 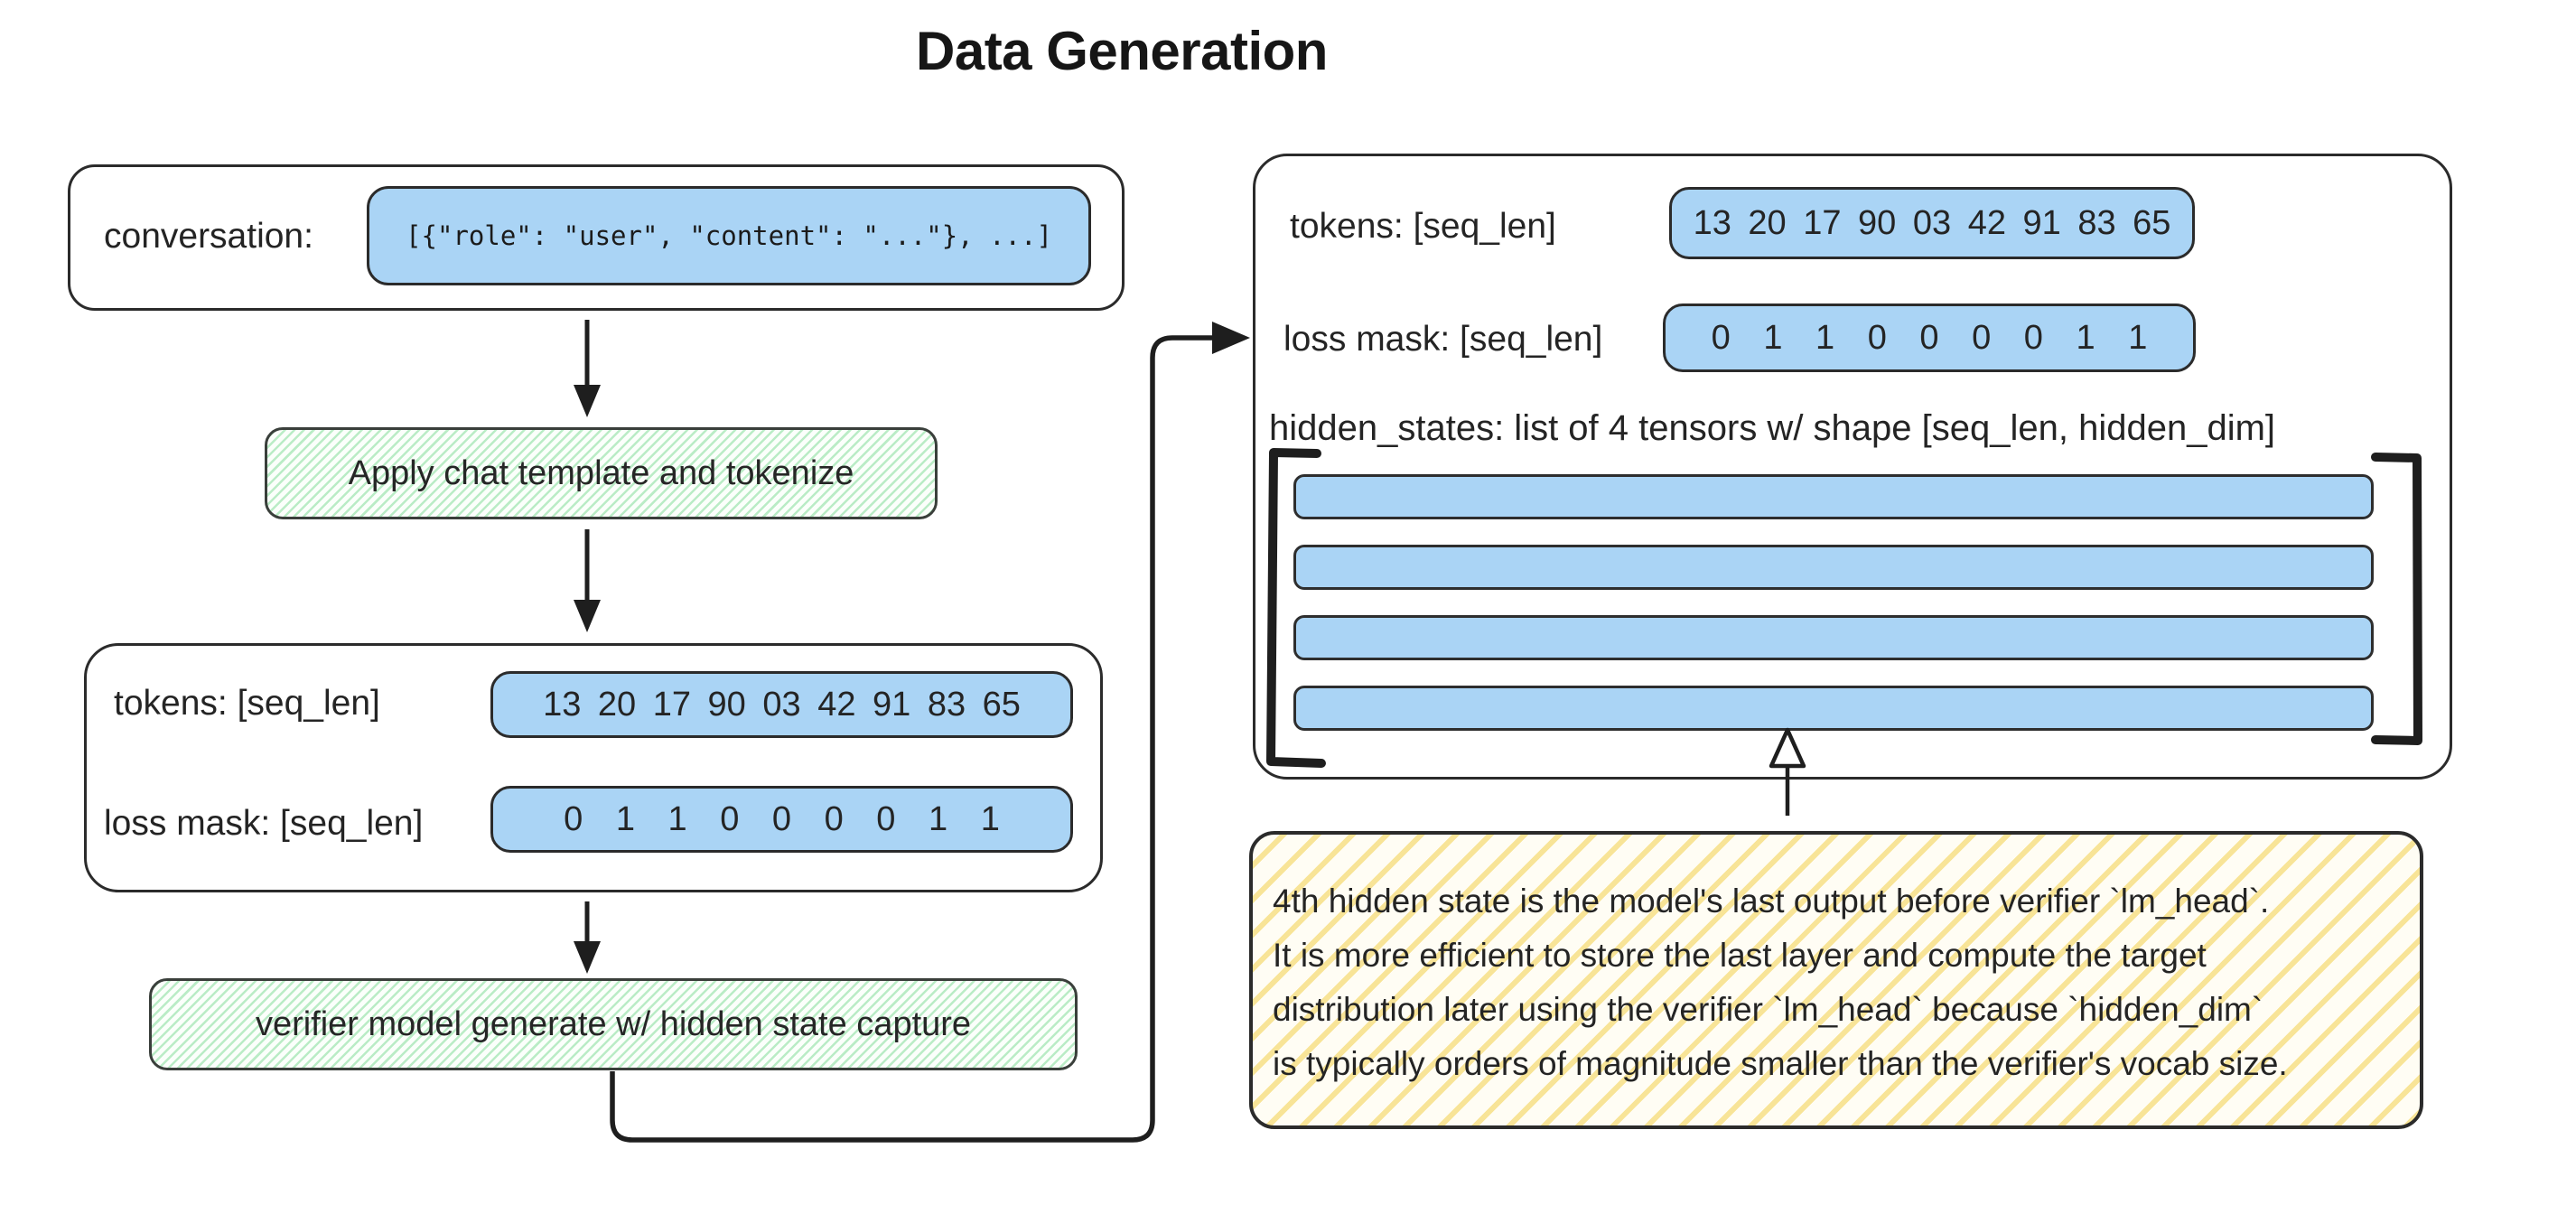 I want to click on page-title: Data Generation, so click(x=1122, y=51).